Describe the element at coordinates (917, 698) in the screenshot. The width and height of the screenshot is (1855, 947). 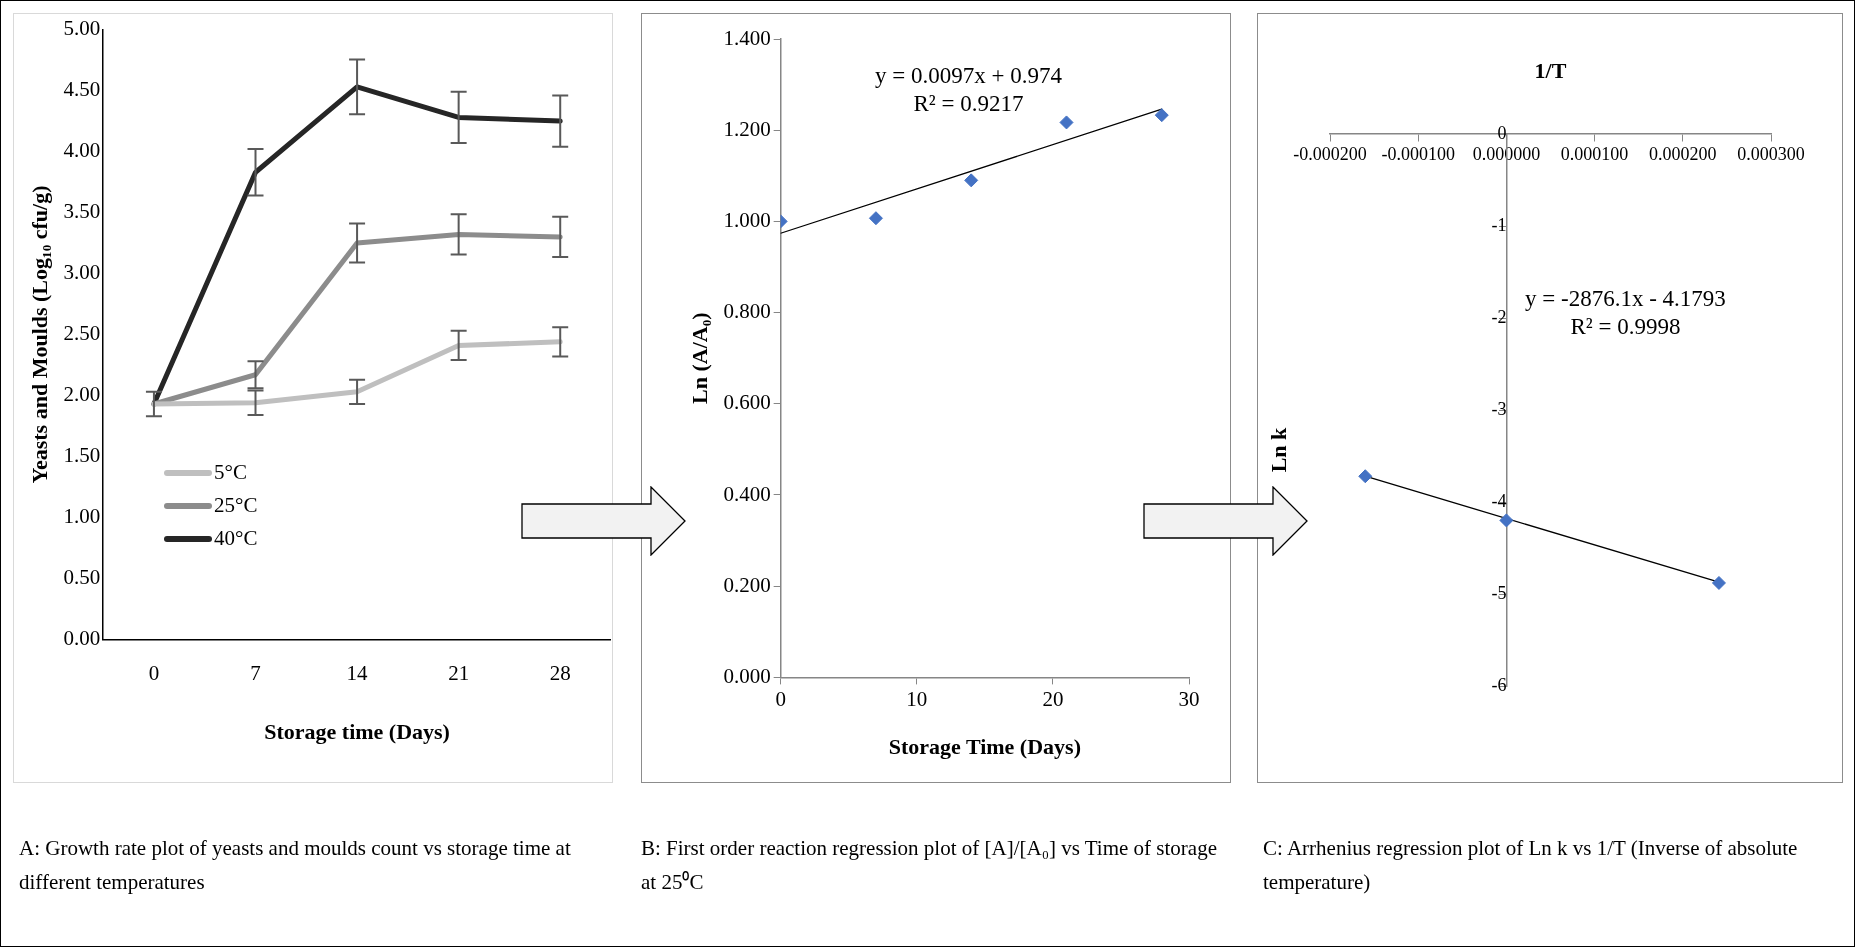
I see `x-tick-label: 10` at that location.